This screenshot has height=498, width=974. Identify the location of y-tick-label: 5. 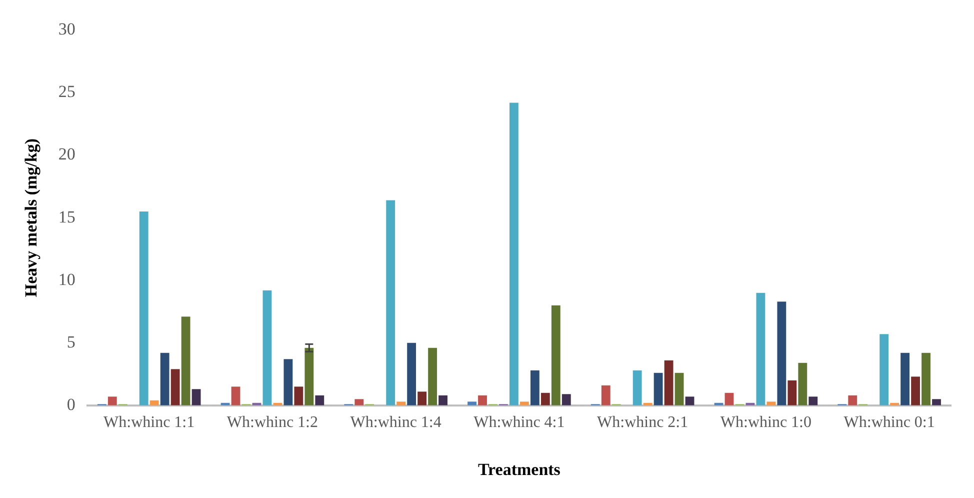
(71, 342).